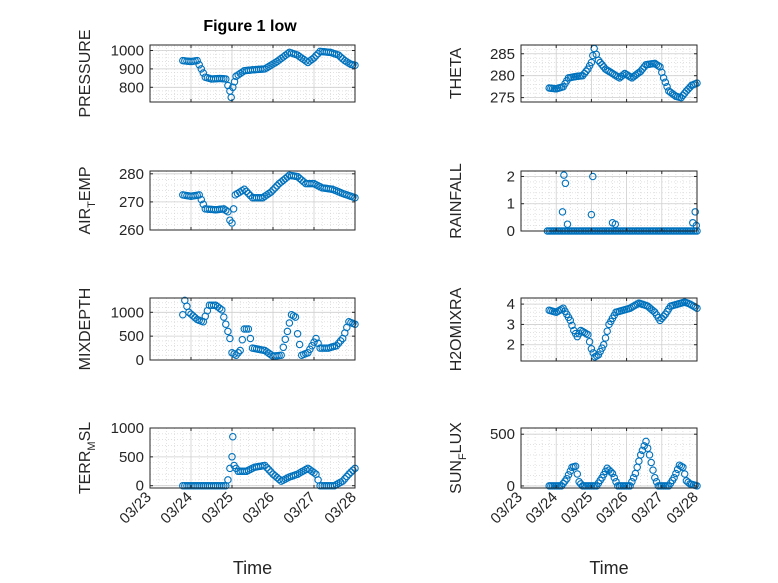  I want to click on y-tick-label: 280, so click(131, 174).